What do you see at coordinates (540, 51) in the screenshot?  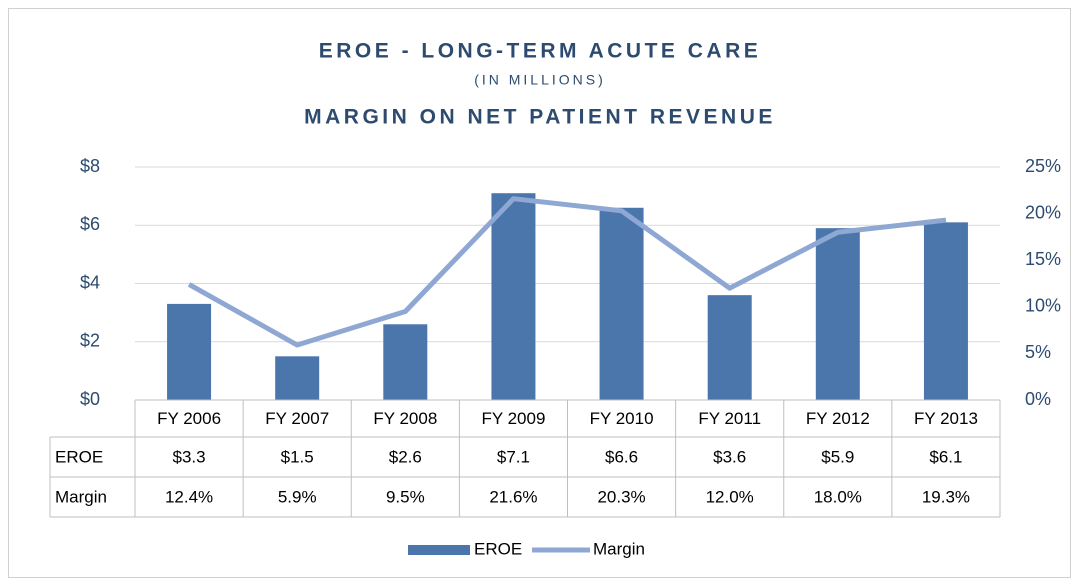 I see `chart-title: EROE - LONG-TERM ACUTE CARE` at bounding box center [540, 51].